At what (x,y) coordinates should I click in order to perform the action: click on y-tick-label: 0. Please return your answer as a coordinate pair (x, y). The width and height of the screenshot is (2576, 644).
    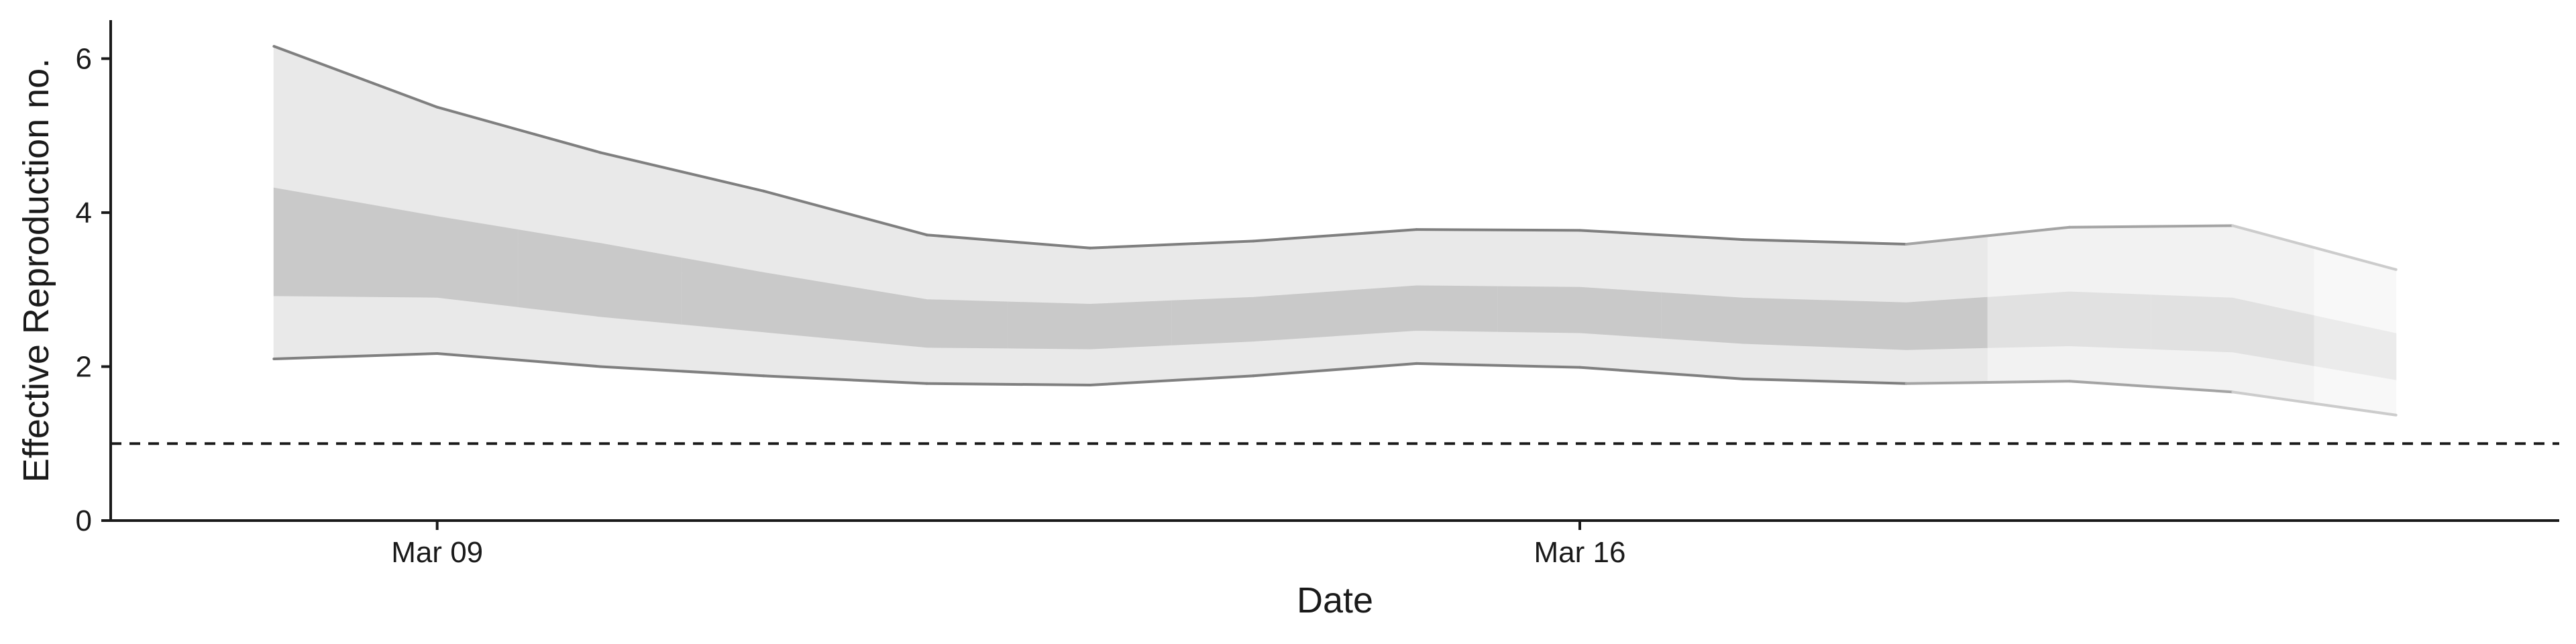
    Looking at the image, I should click on (84, 520).